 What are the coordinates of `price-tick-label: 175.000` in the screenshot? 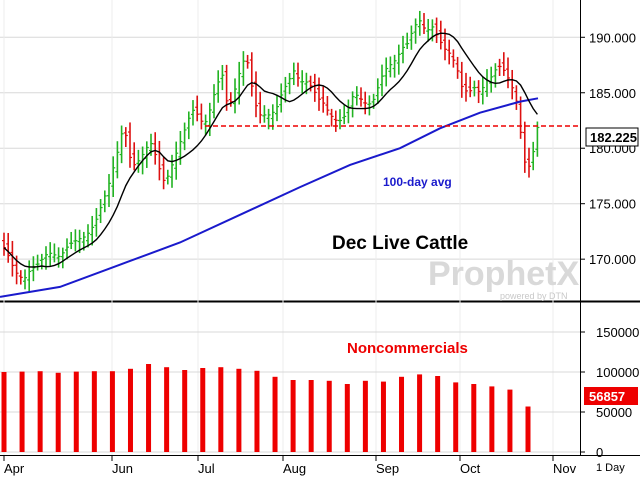 It's located at (612, 204).